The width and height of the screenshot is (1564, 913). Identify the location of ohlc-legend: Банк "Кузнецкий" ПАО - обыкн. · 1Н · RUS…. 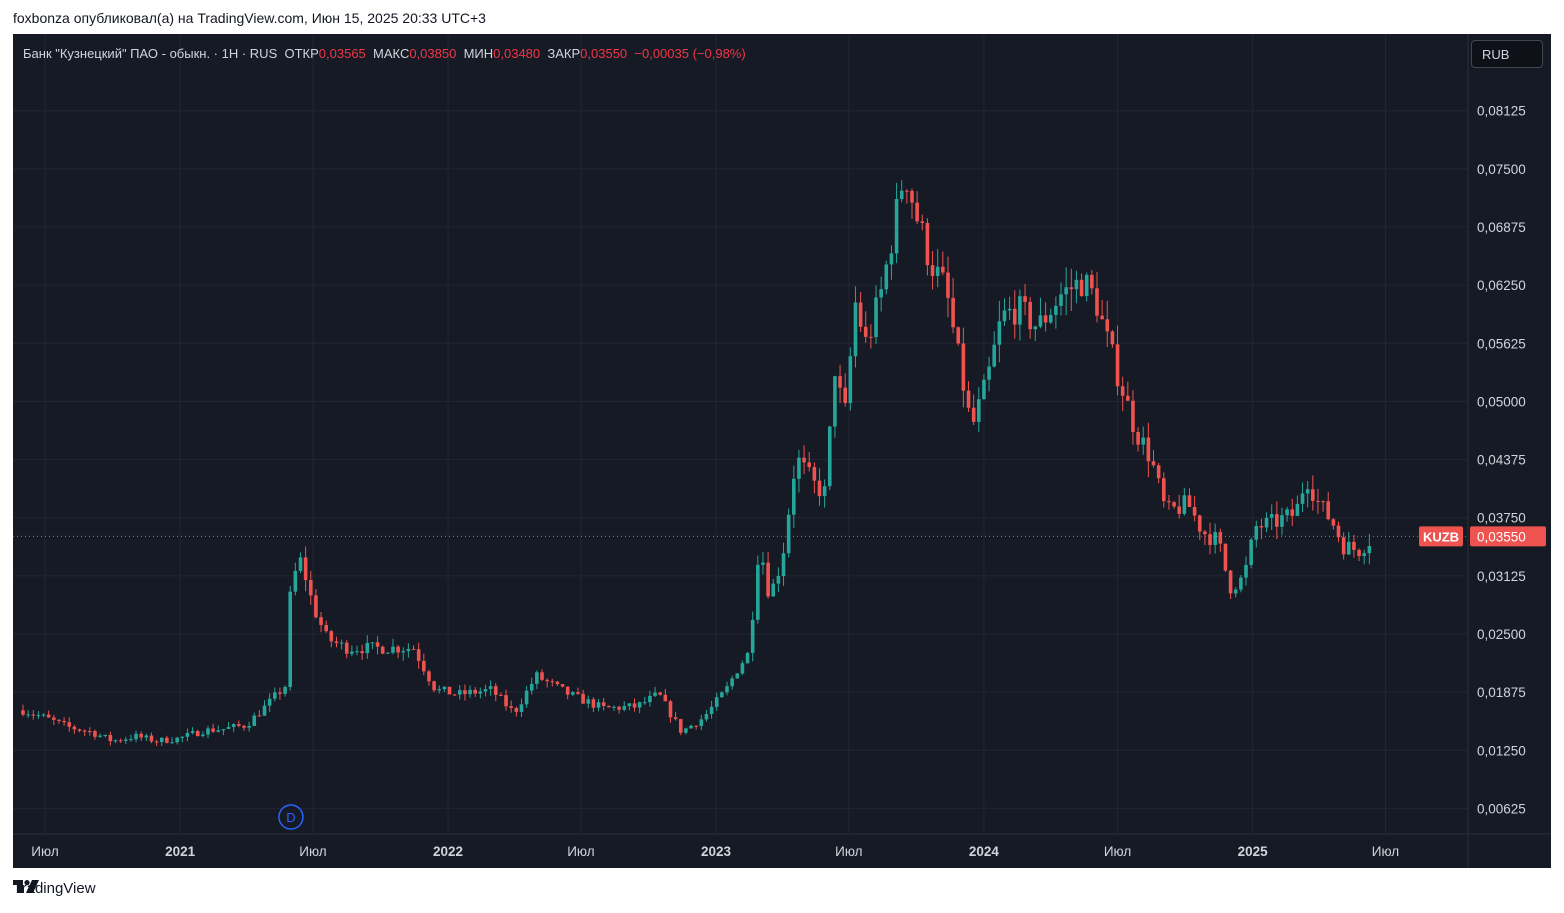
(384, 53).